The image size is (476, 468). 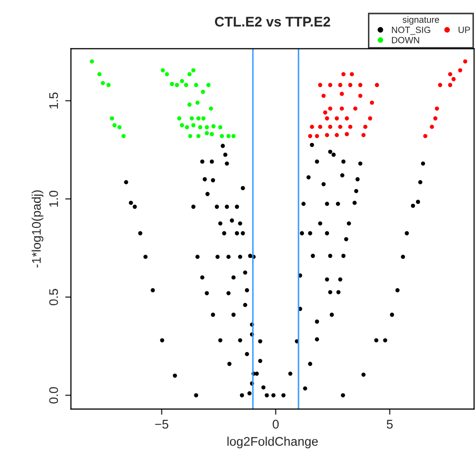 I want to click on x-tick-label: 5, so click(x=389, y=424).